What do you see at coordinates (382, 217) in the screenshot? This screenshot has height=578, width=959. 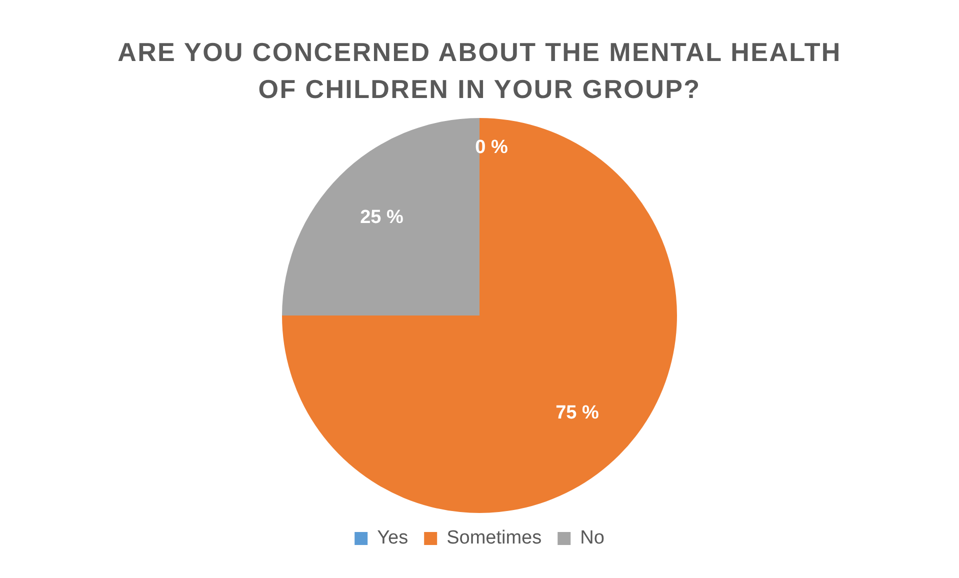 I see `data-label: 25 %` at bounding box center [382, 217].